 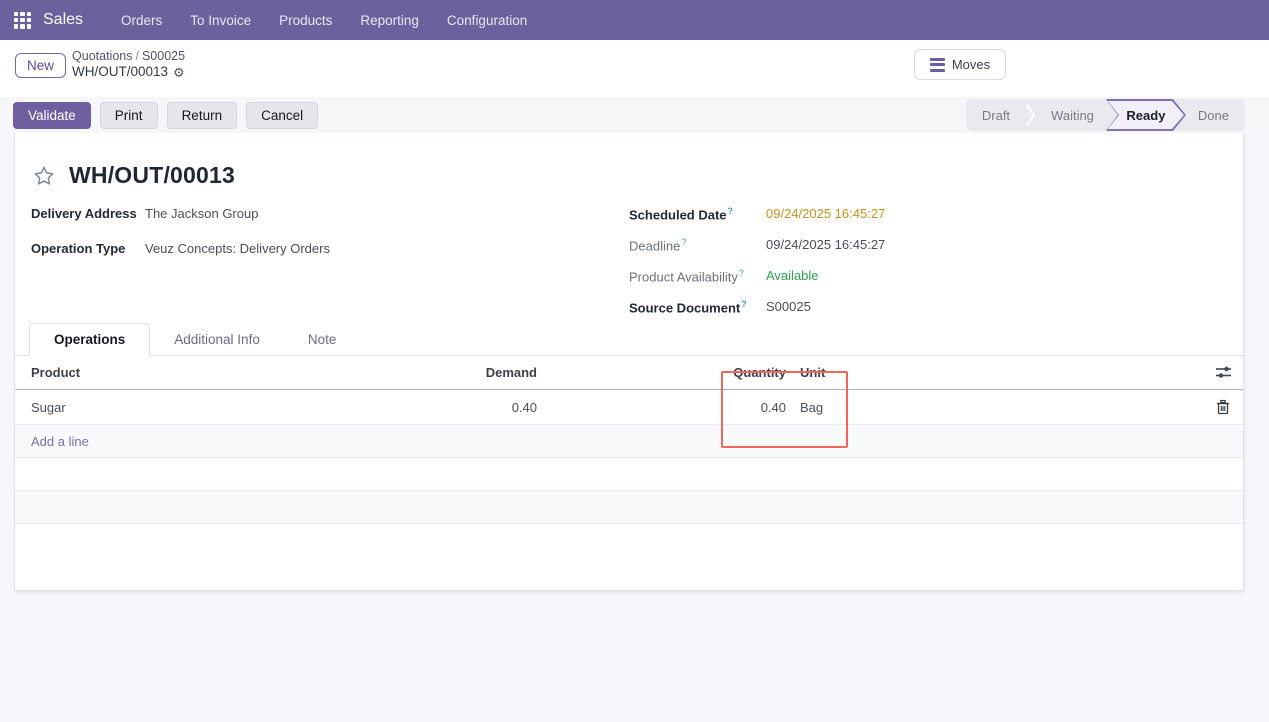 What do you see at coordinates (487, 20) in the screenshot?
I see `nav-item-configuration: Configuration` at bounding box center [487, 20].